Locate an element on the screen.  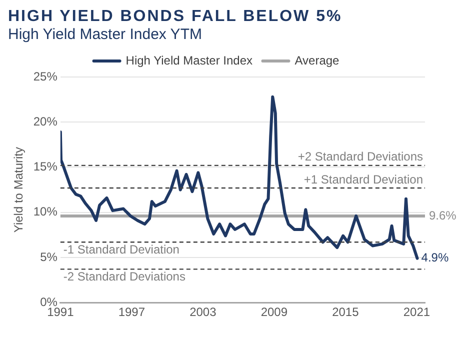
y-tick-label: 10% is located at coordinates (45, 211).